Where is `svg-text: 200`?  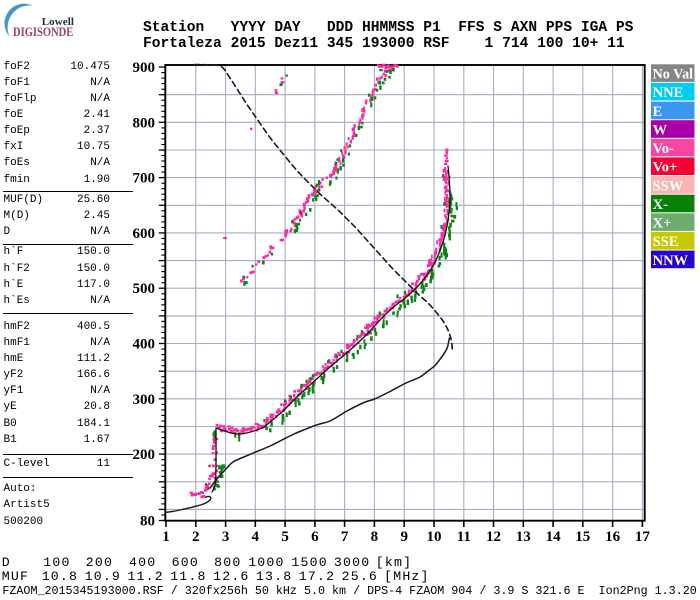
svg-text: 200 is located at coordinates (144, 455).